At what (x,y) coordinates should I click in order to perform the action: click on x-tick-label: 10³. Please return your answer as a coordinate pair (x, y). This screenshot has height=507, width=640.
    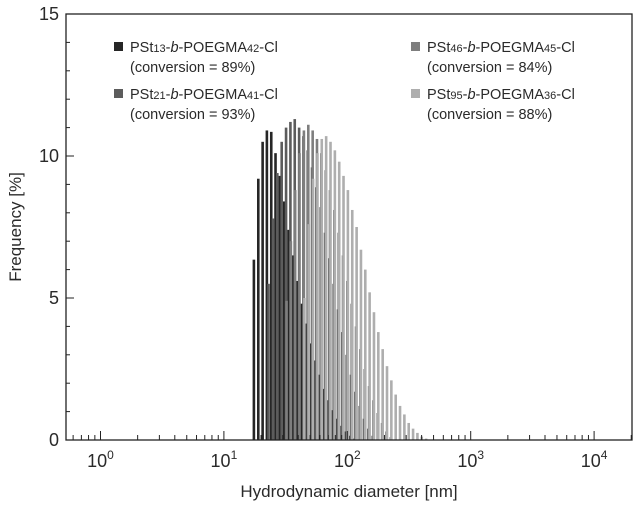
    Looking at the image, I should click on (470, 459).